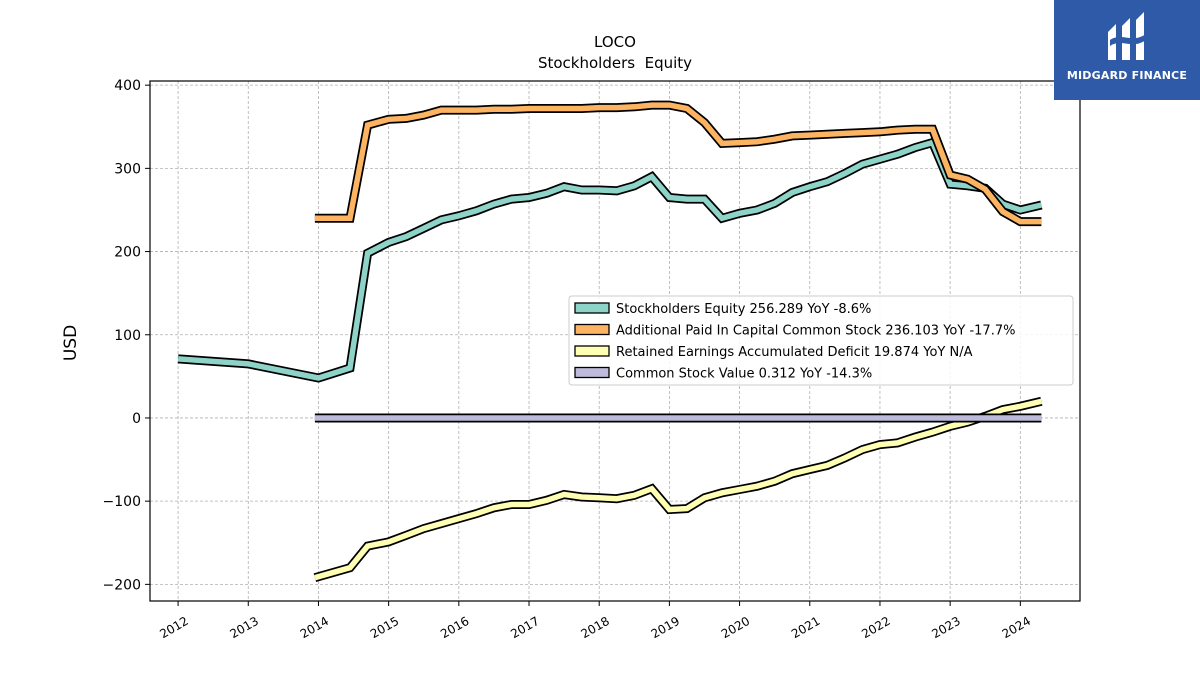 This screenshot has width=1200, height=675. What do you see at coordinates (945, 627) in the screenshot?
I see `x-tick-label: 2023` at bounding box center [945, 627].